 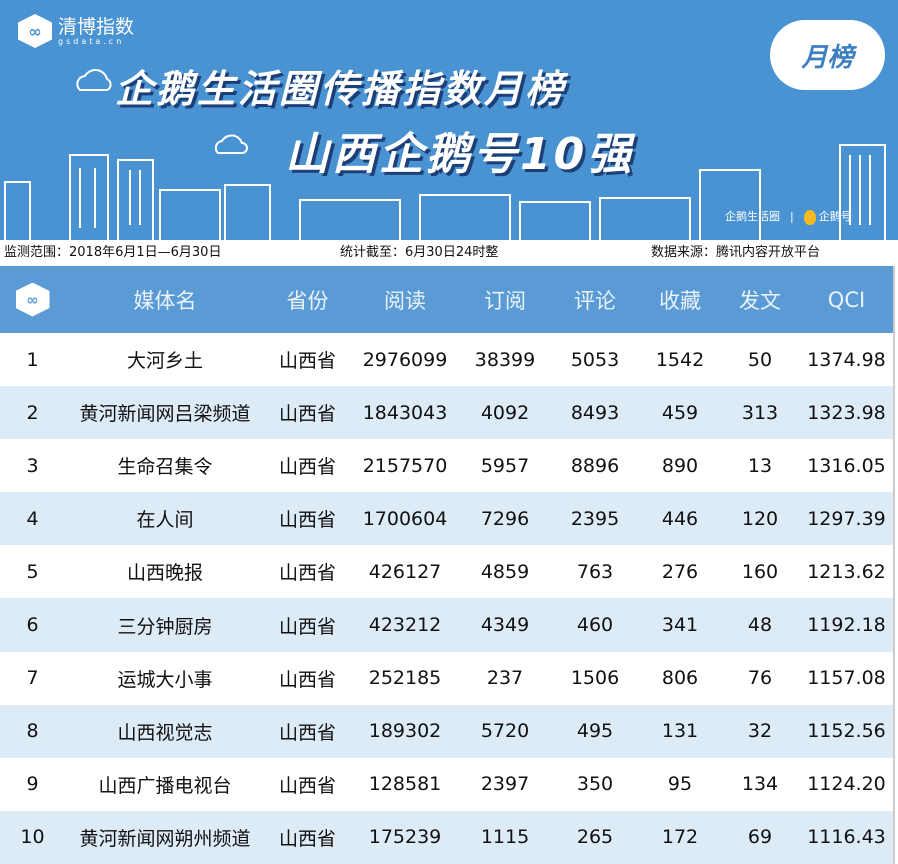 I want to click on cell-media-name: 山西视觉志, so click(x=165, y=731).